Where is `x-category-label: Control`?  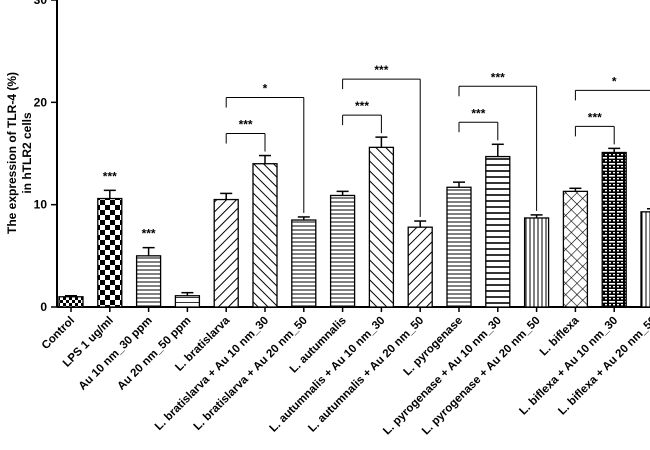 x-category-label: Control is located at coordinates (58, 333).